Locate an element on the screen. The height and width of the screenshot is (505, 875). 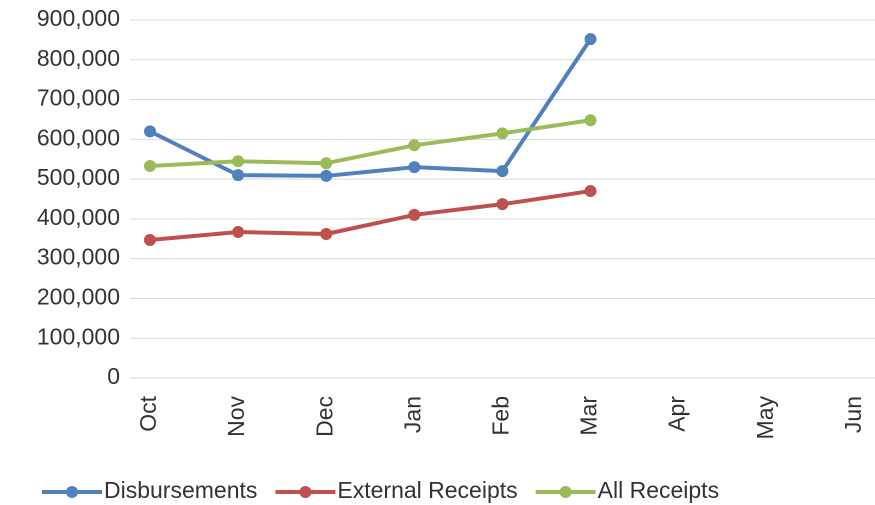
y-tick-label: 100,000 is located at coordinates (78, 336).